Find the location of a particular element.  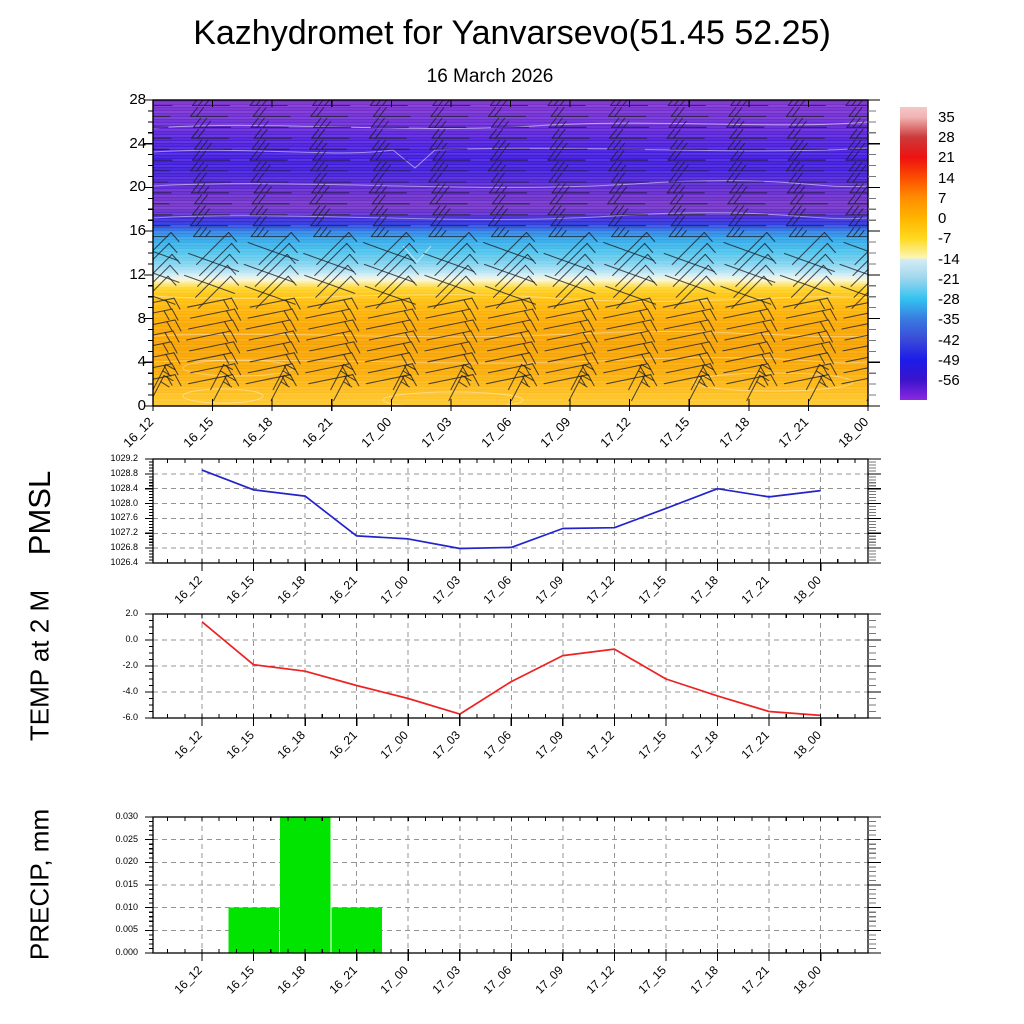

temperature-colorbar is located at coordinates (913, 253).